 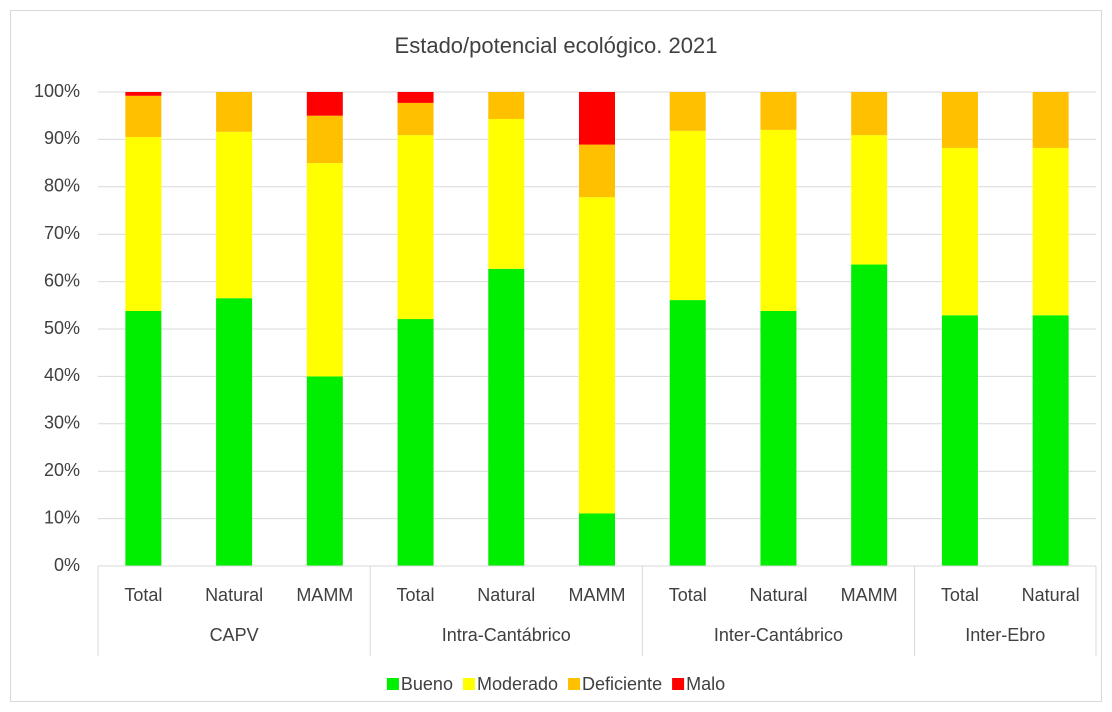 What do you see at coordinates (62, 423) in the screenshot?
I see `y-tick-label: 30%` at bounding box center [62, 423].